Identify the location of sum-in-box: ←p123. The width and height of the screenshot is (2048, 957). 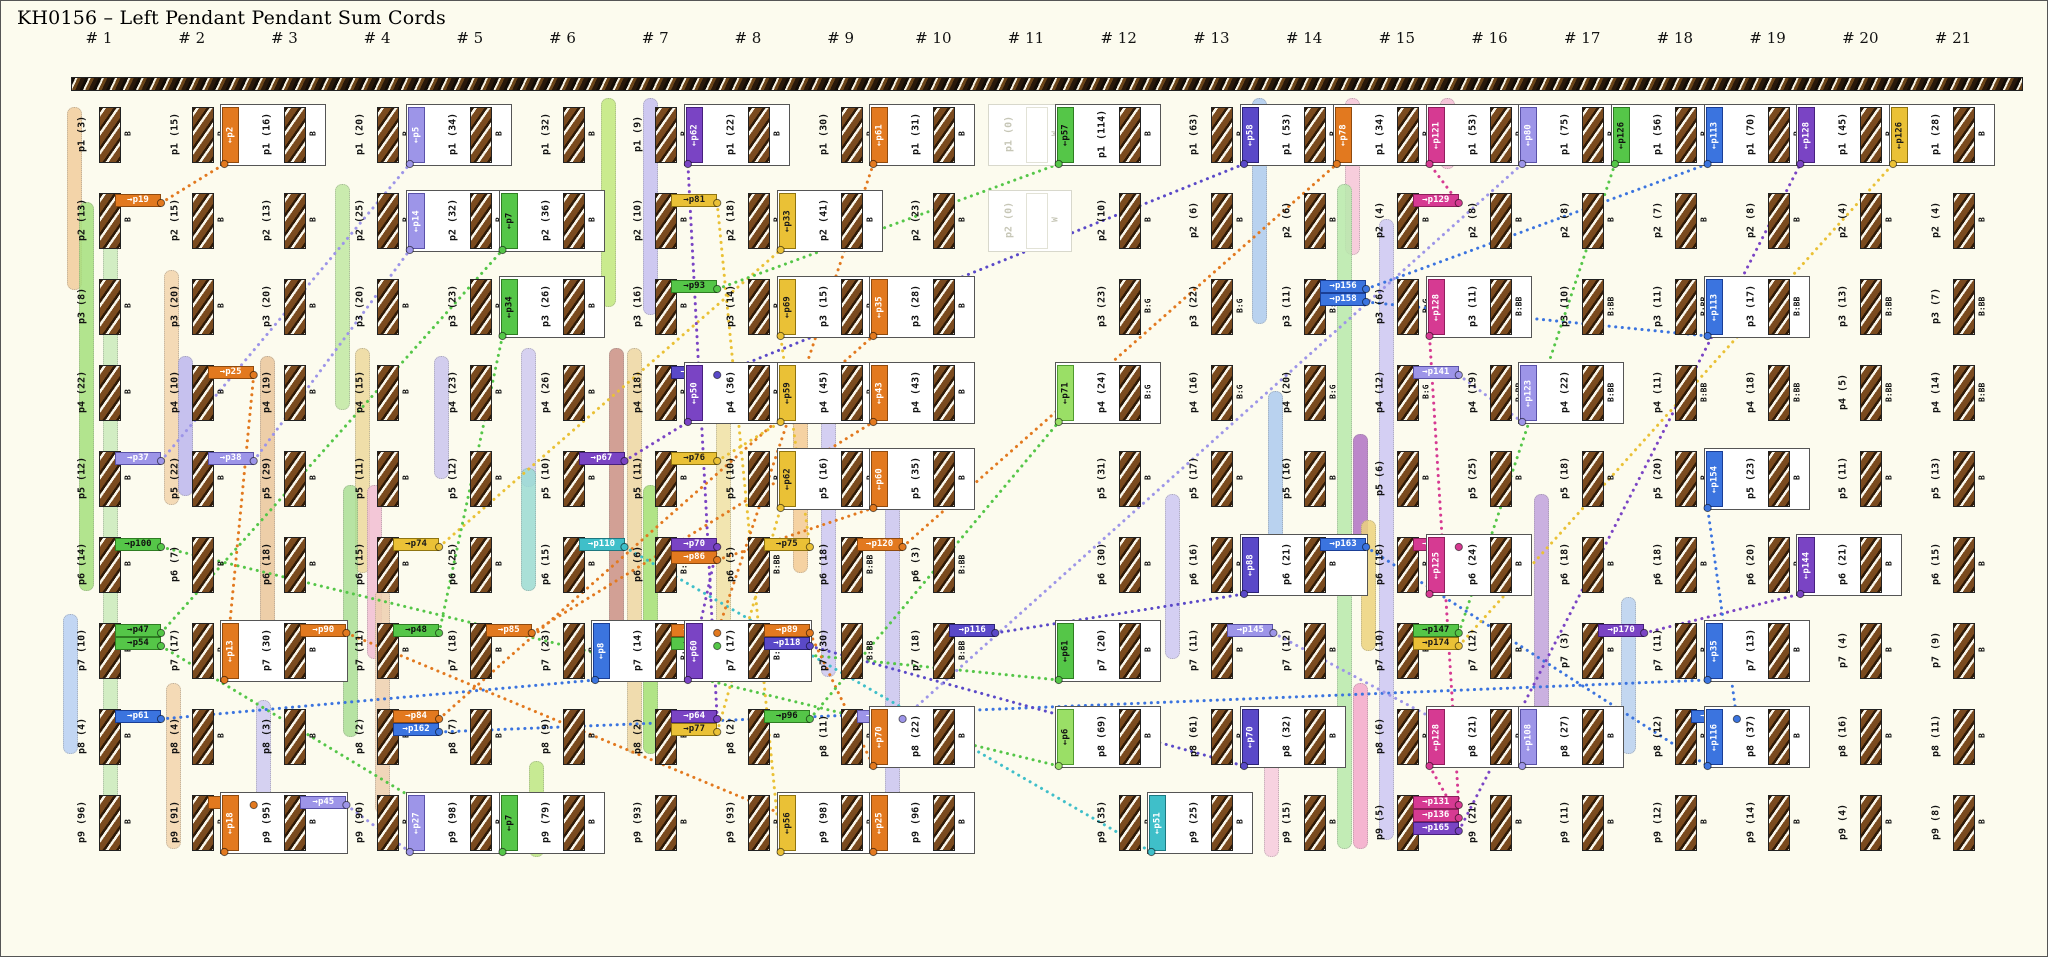
(1529, 393).